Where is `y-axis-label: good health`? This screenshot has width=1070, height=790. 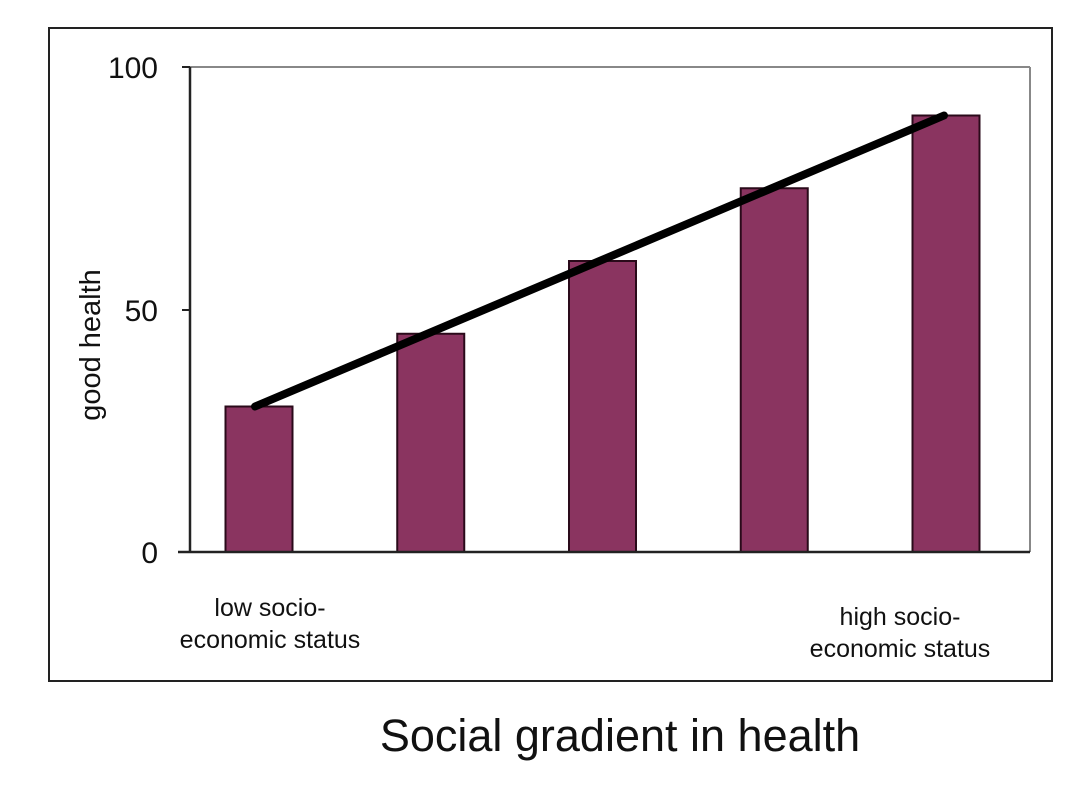
y-axis-label: good health is located at coordinates (91, 345).